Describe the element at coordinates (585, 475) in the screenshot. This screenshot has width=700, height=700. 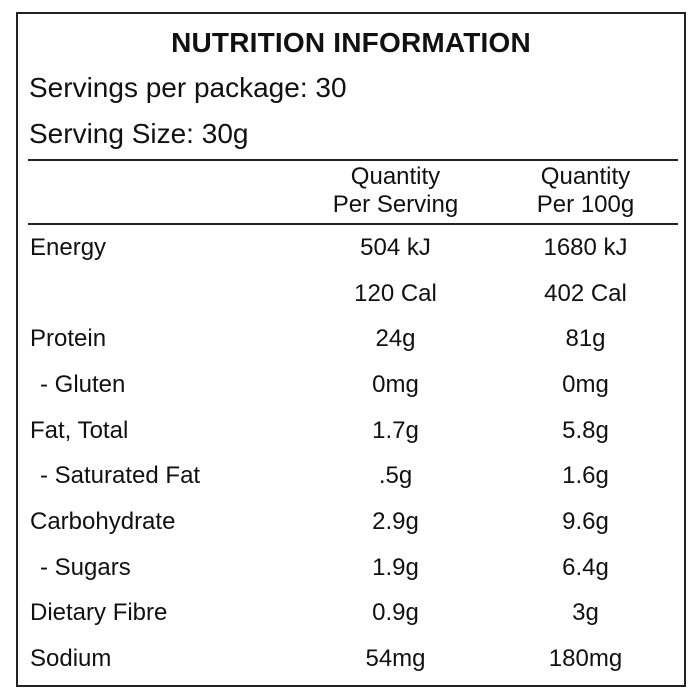
I see `per-100g-value: 1.6g` at that location.